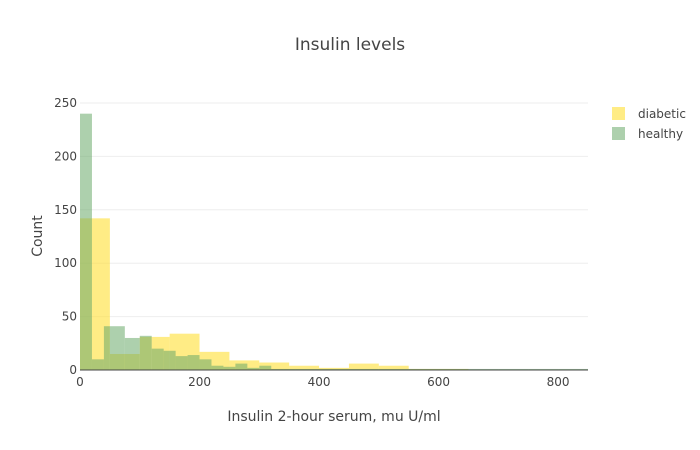 This screenshot has height=450, width=700. What do you see at coordinates (558, 382) in the screenshot?
I see `x-tick-label-800: 800` at bounding box center [558, 382].